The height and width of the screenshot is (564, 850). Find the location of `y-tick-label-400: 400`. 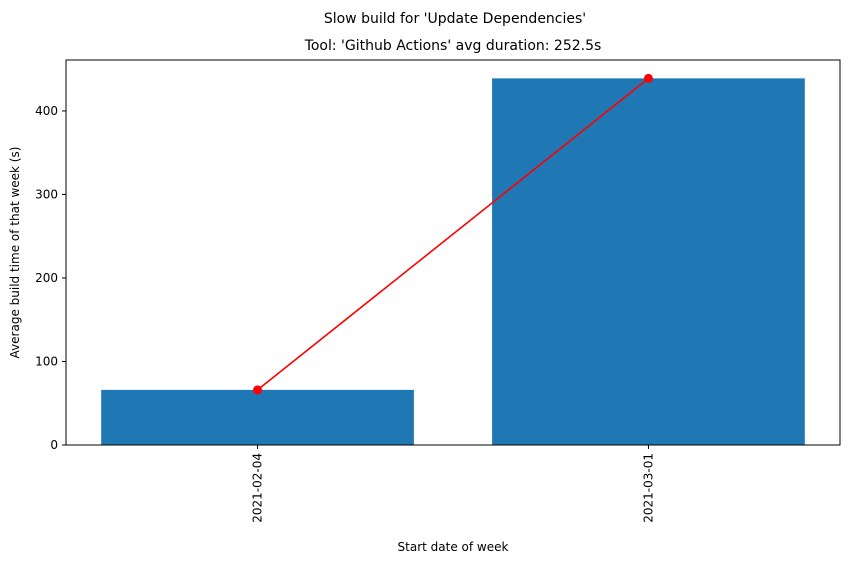

y-tick-label-400: 400 is located at coordinates (46, 111).